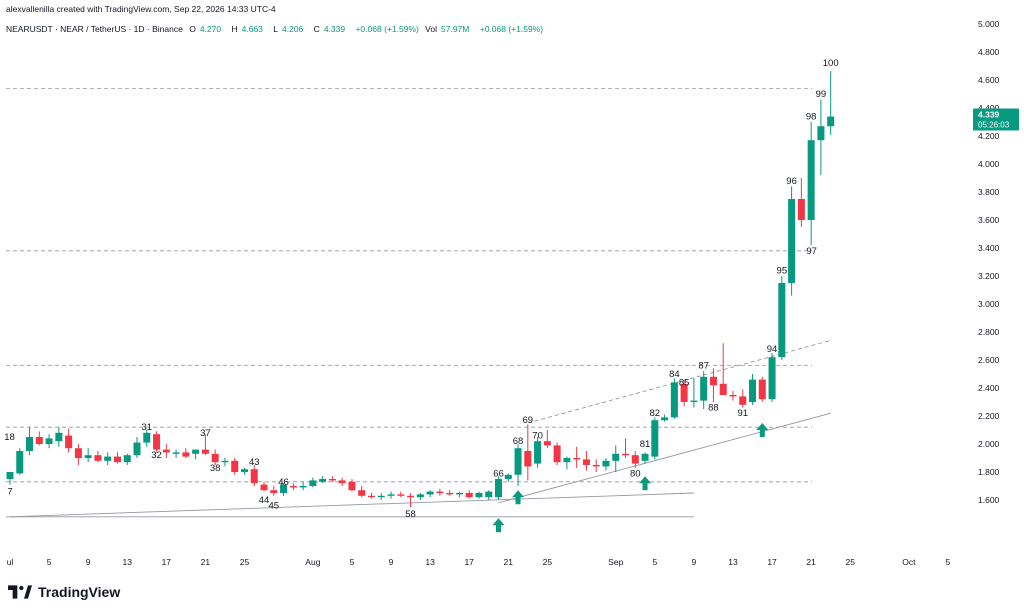  I want to click on open-value: 4.270, so click(210, 29).